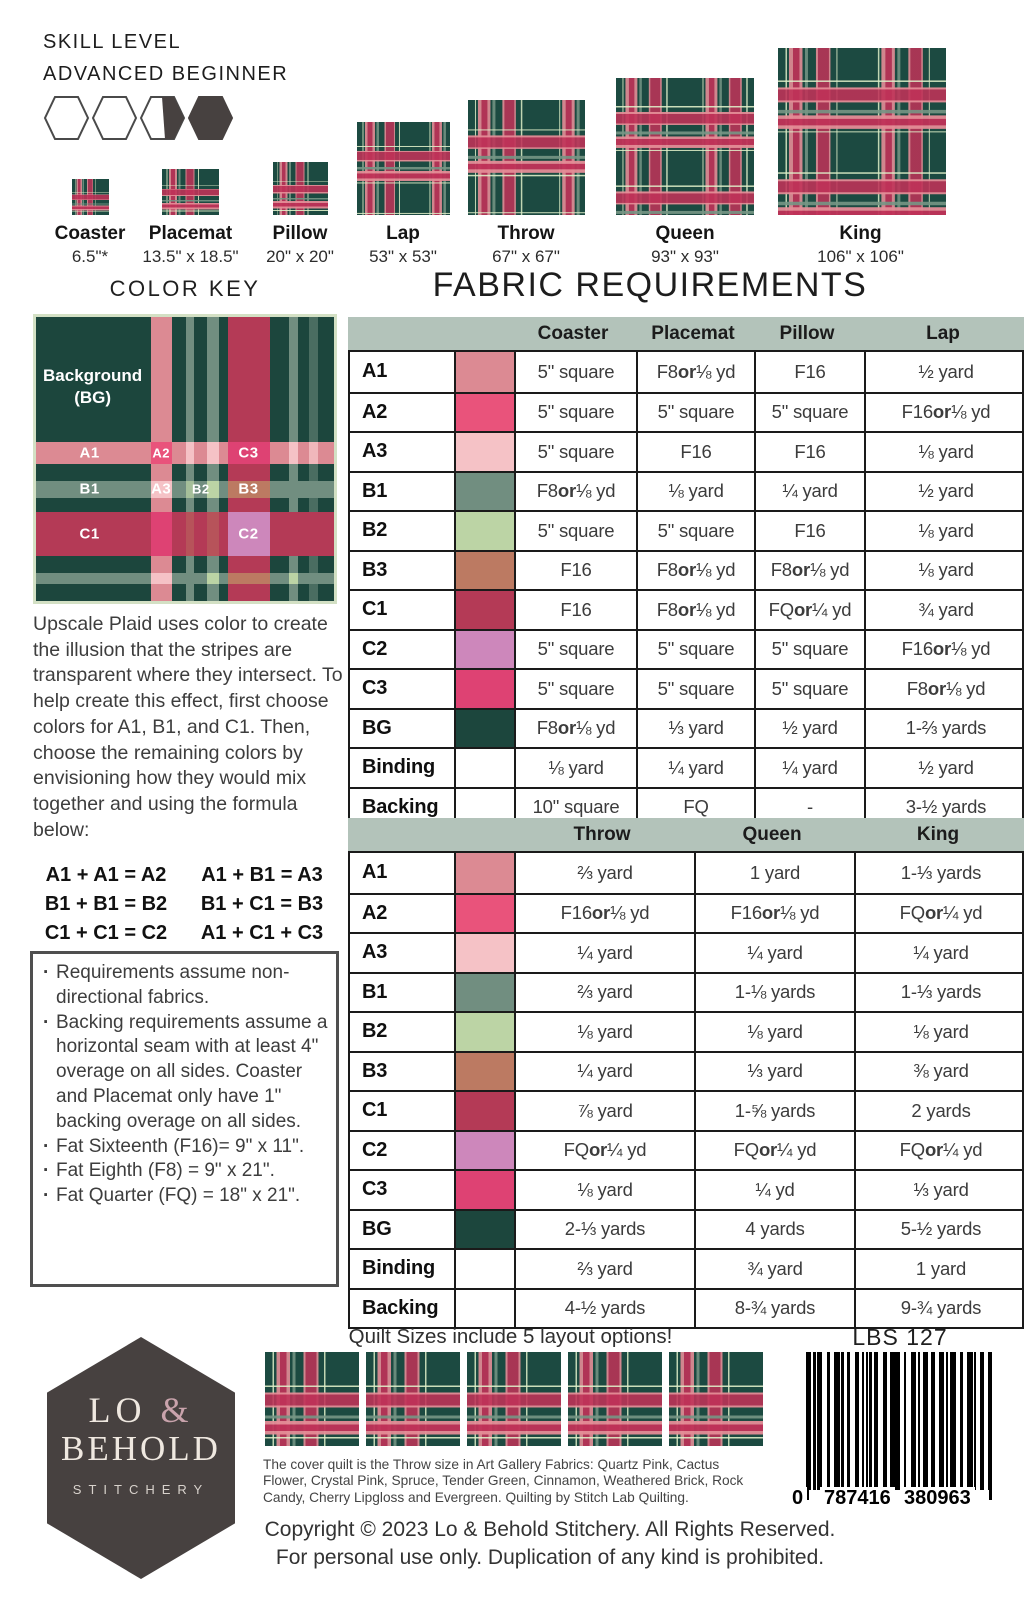  I want to click on requirement-cell: 2-⅓ yards, so click(604, 1229).